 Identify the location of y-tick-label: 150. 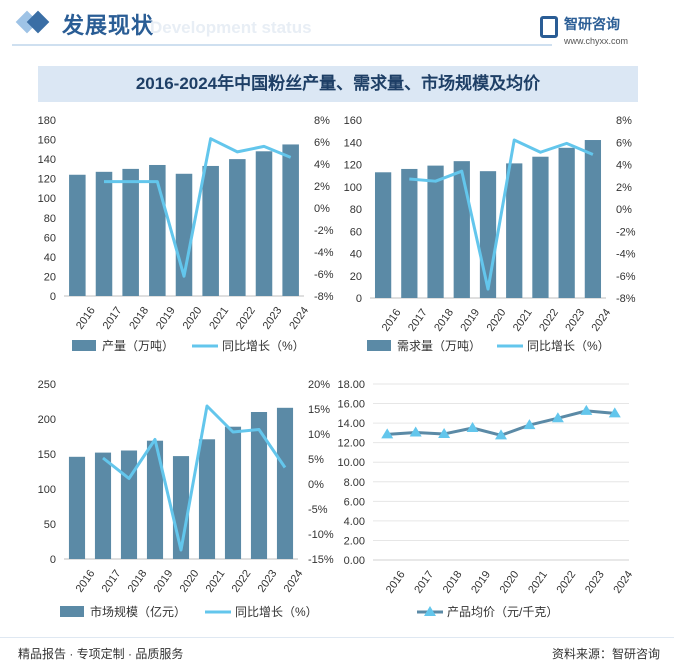
(47, 455).